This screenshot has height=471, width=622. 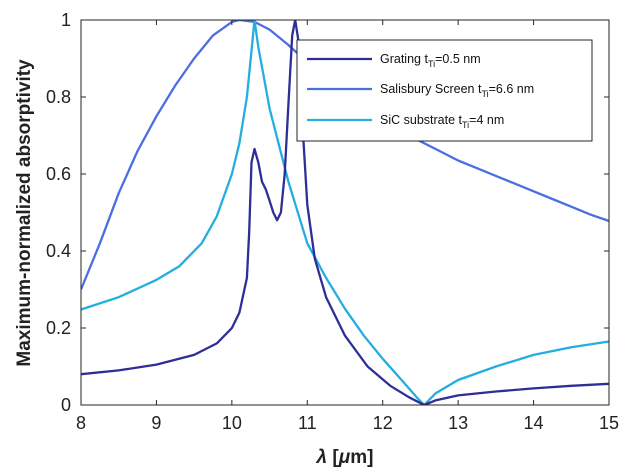 I want to click on x-axis-title-mu: μ, so click(x=344, y=457).